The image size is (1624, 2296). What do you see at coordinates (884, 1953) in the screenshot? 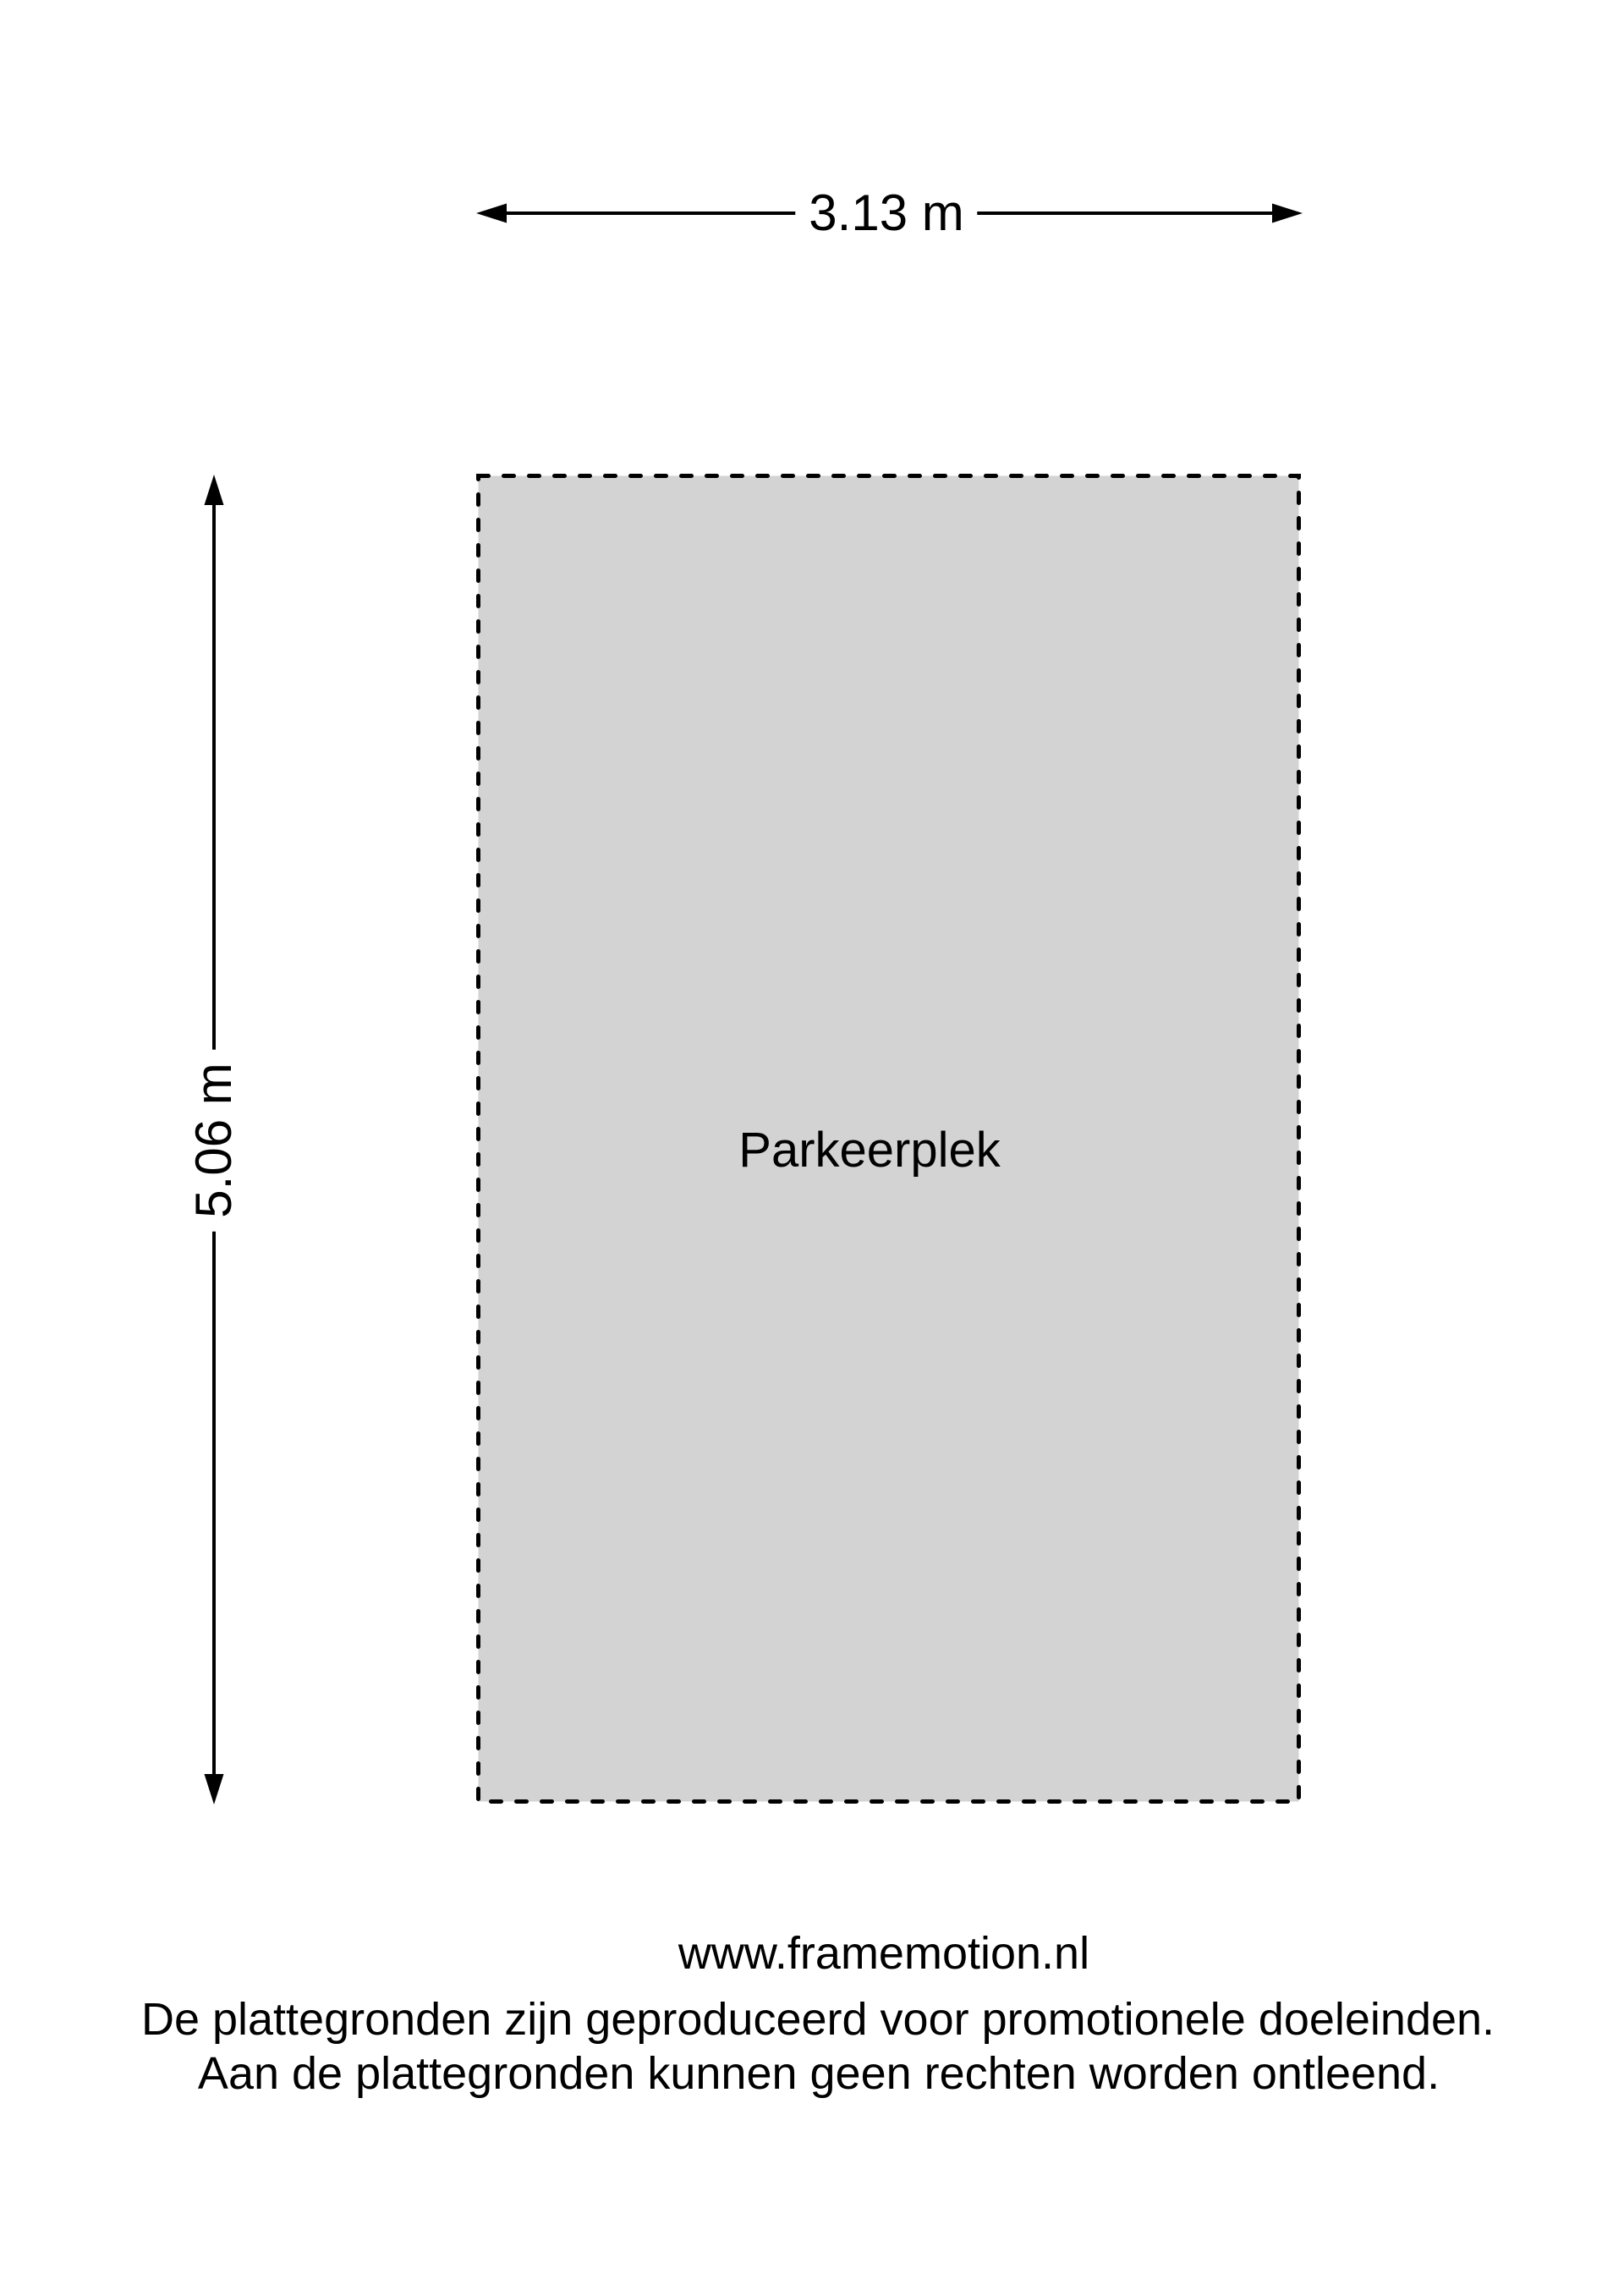
I see `website-text: www.framemotion.nl` at bounding box center [884, 1953].